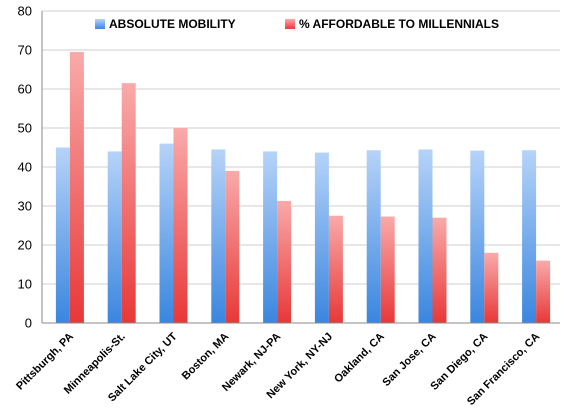  I want to click on y-tick-label: 20, so click(25, 245).